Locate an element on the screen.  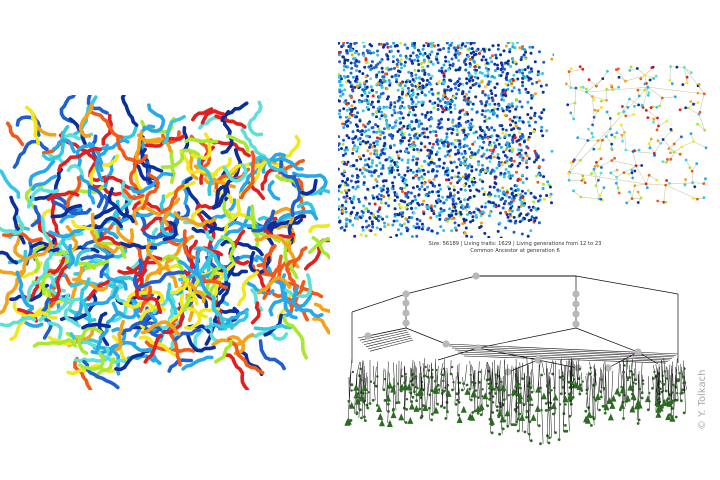
tree-edges is located at coordinates (515, 324).